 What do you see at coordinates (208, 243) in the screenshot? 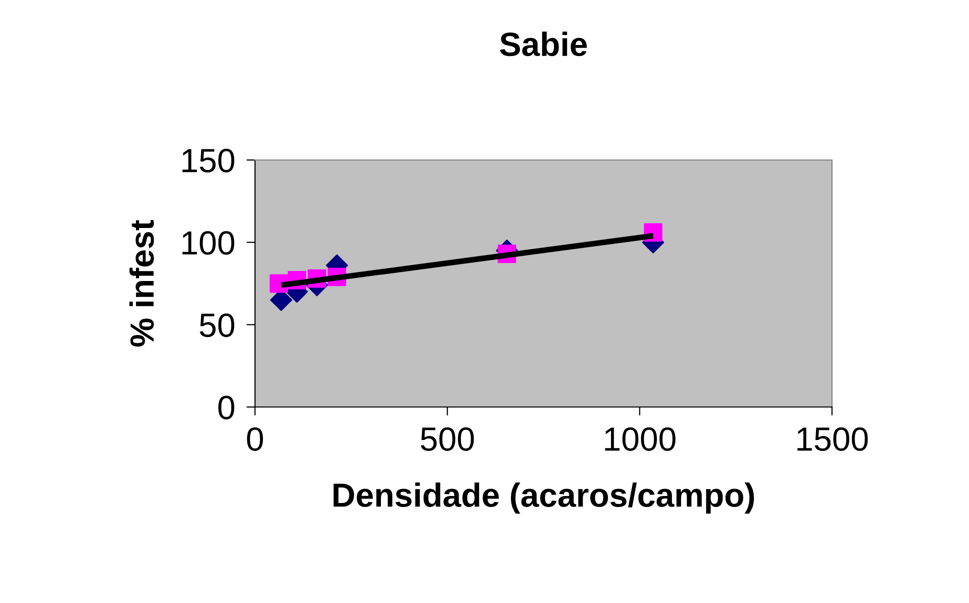
I see `y-tick-label: 100` at bounding box center [208, 243].